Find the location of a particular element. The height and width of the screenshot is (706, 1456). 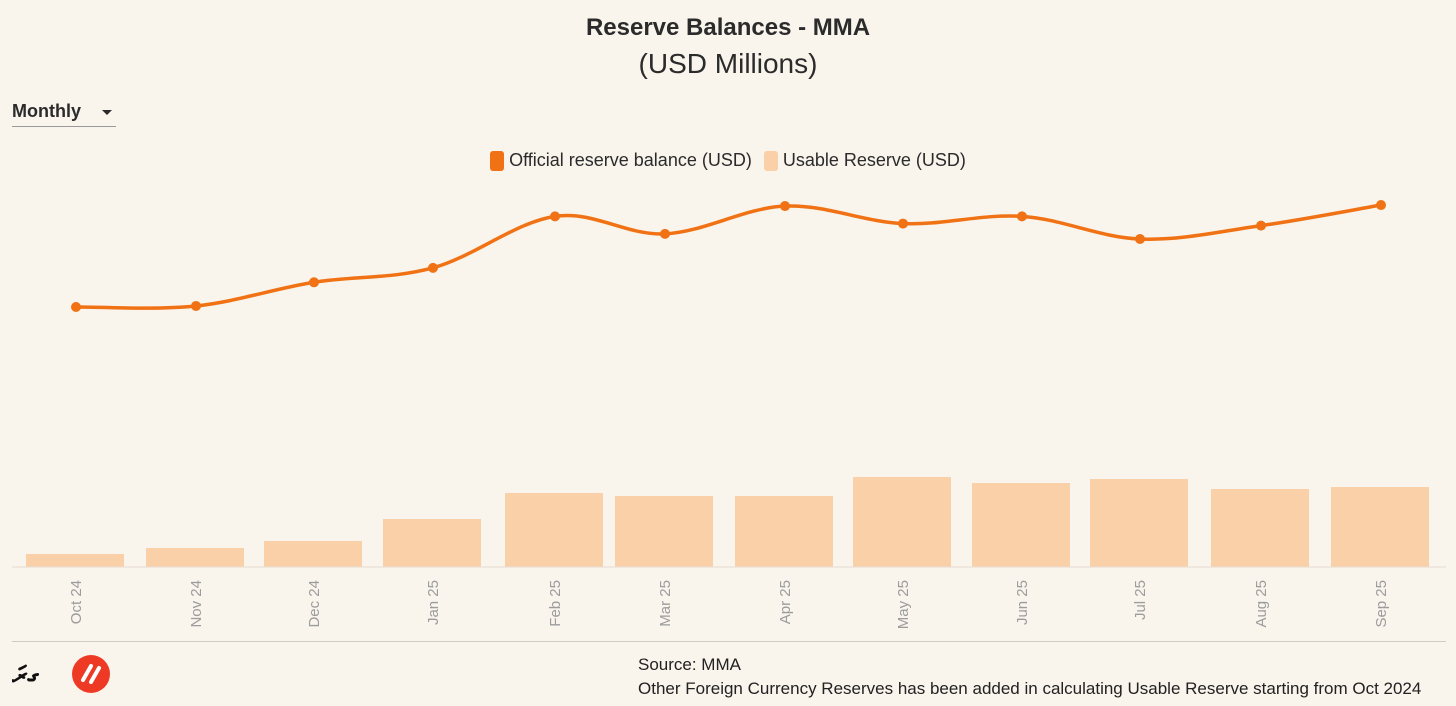

x-tick-label: Jul 25 is located at coordinates (1140, 600).